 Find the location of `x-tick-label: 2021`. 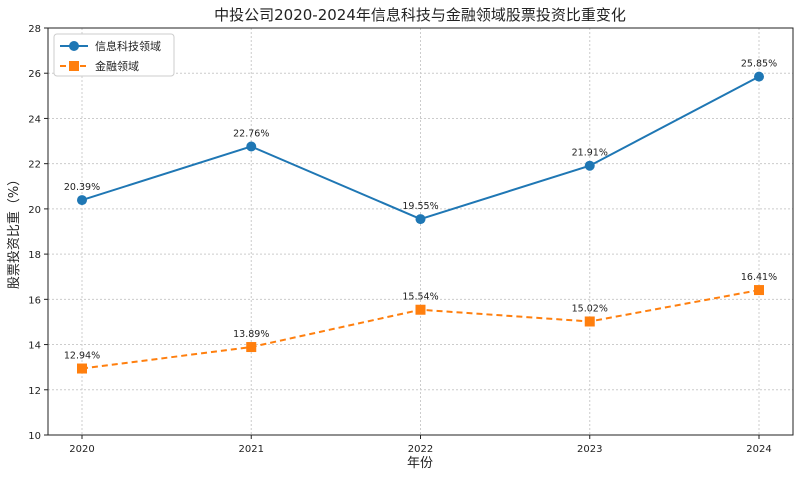

x-tick-label: 2021 is located at coordinates (251, 449).